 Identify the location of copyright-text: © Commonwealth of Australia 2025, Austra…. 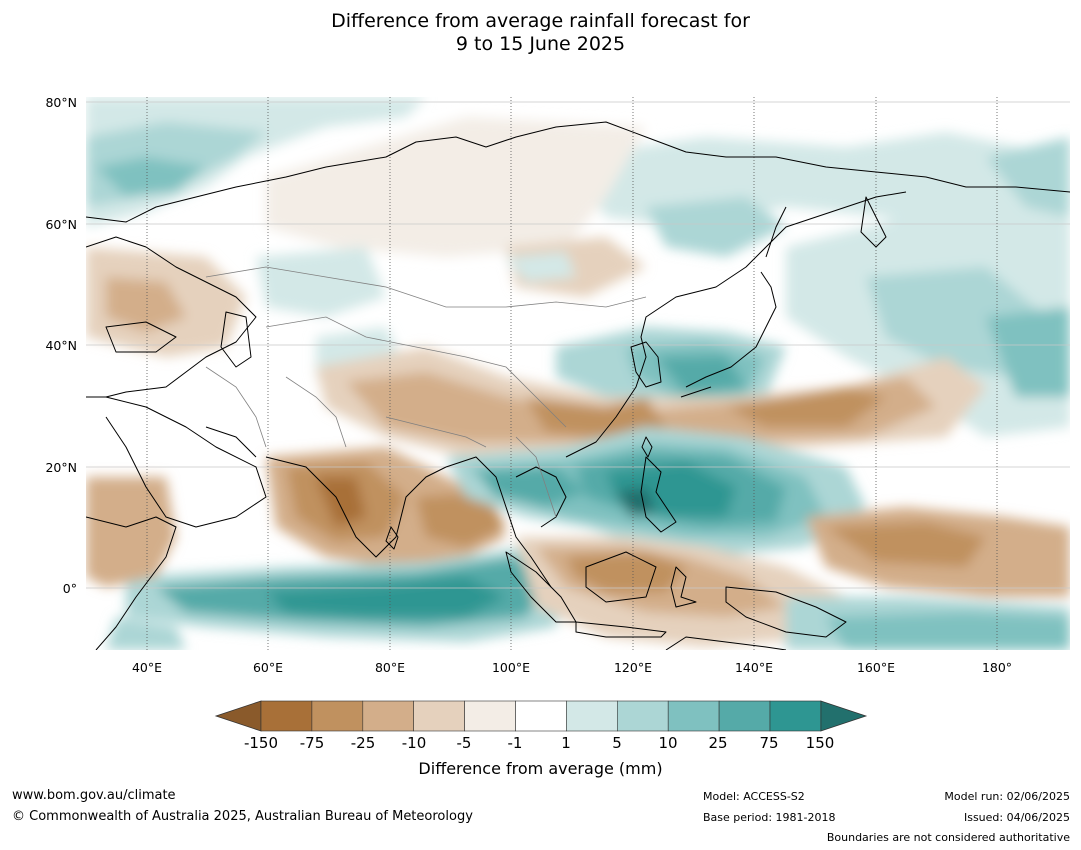
(242, 816).